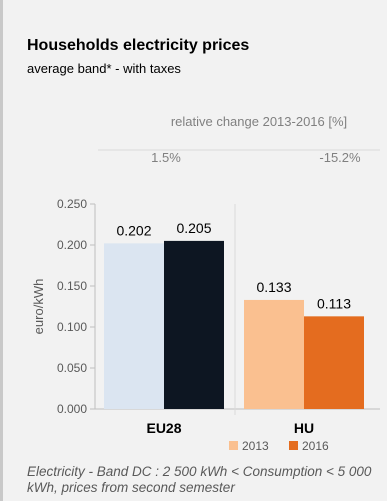  What do you see at coordinates (273, 287) in the screenshot?
I see `data-label-hu-2013: 0.133` at bounding box center [273, 287].